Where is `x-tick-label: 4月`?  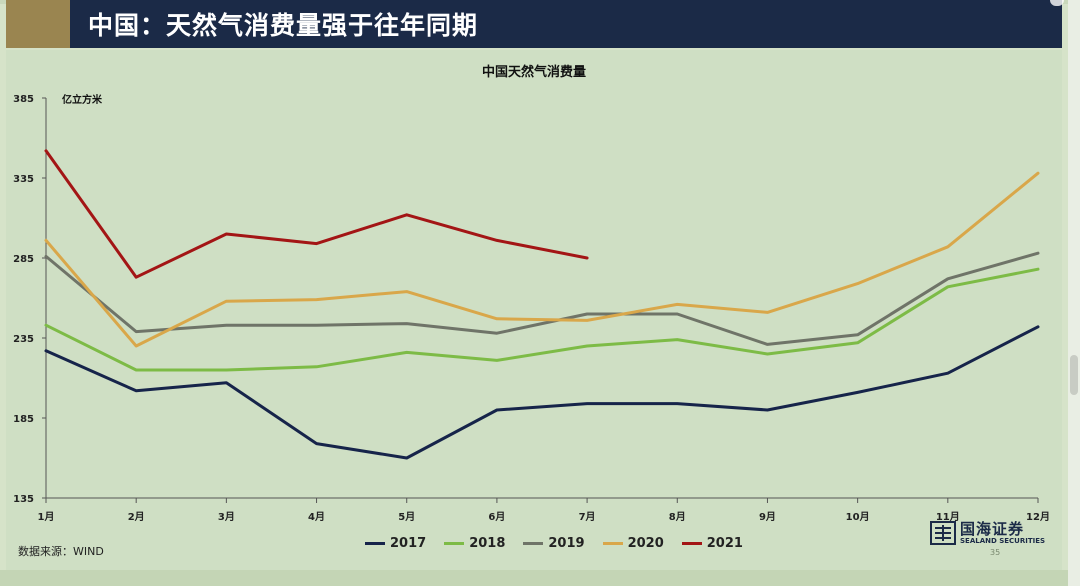 x-tick-label: 4月 is located at coordinates (316, 517).